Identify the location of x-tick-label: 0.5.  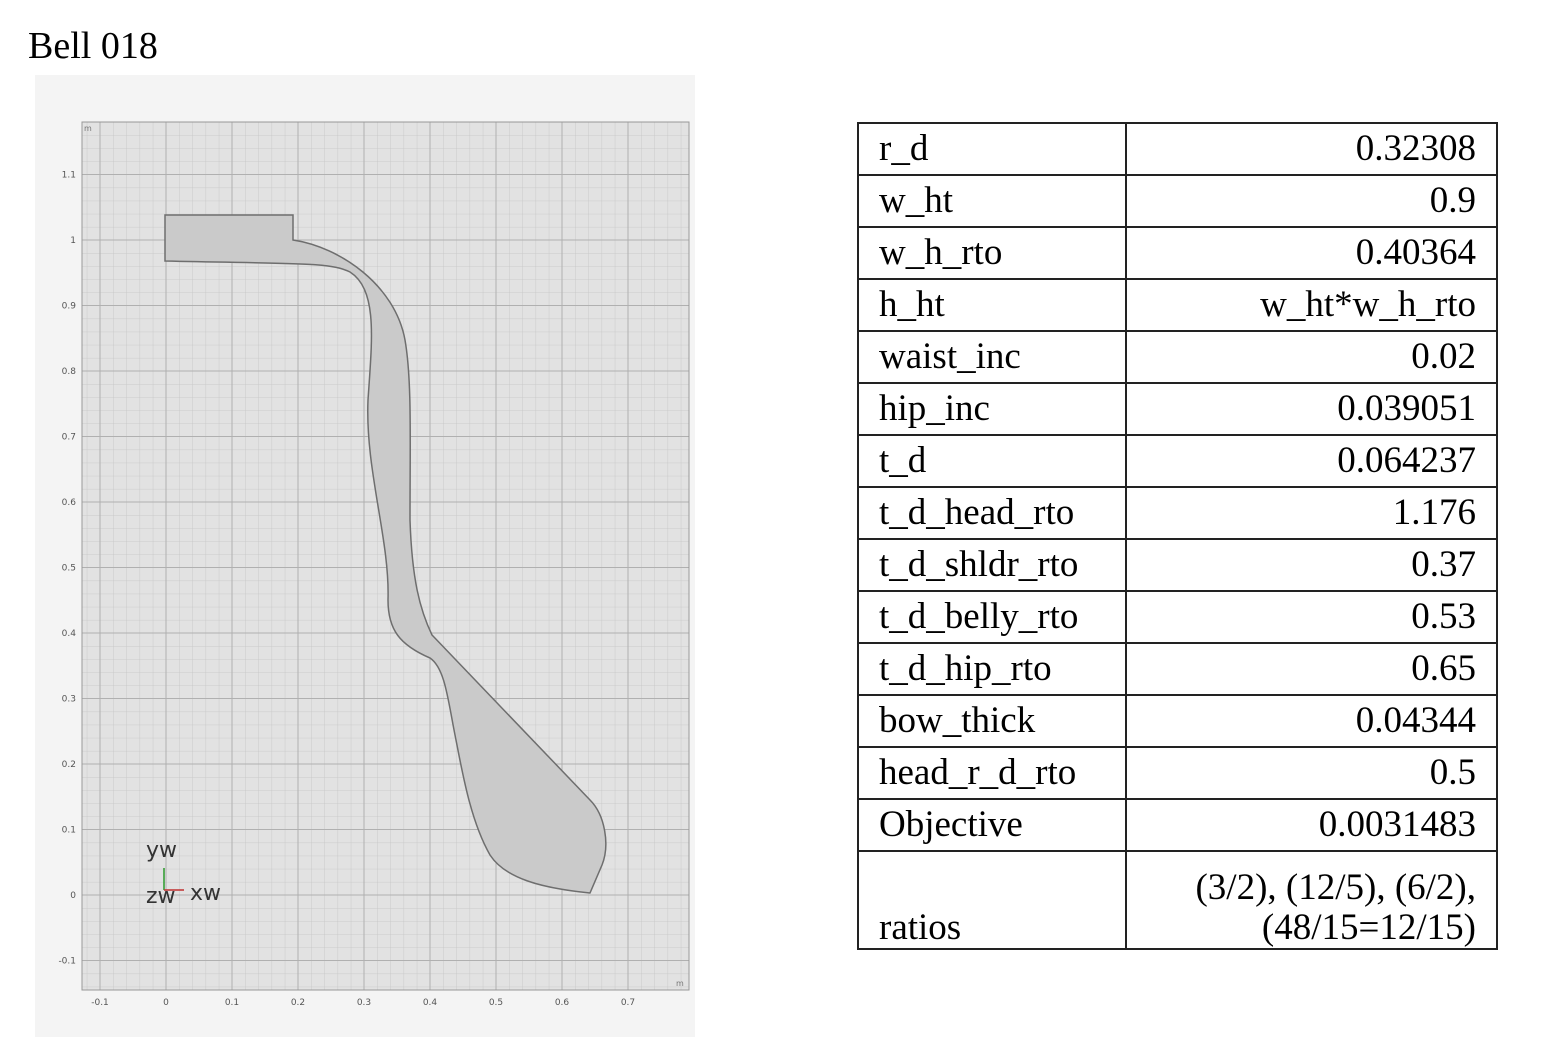
(496, 1003).